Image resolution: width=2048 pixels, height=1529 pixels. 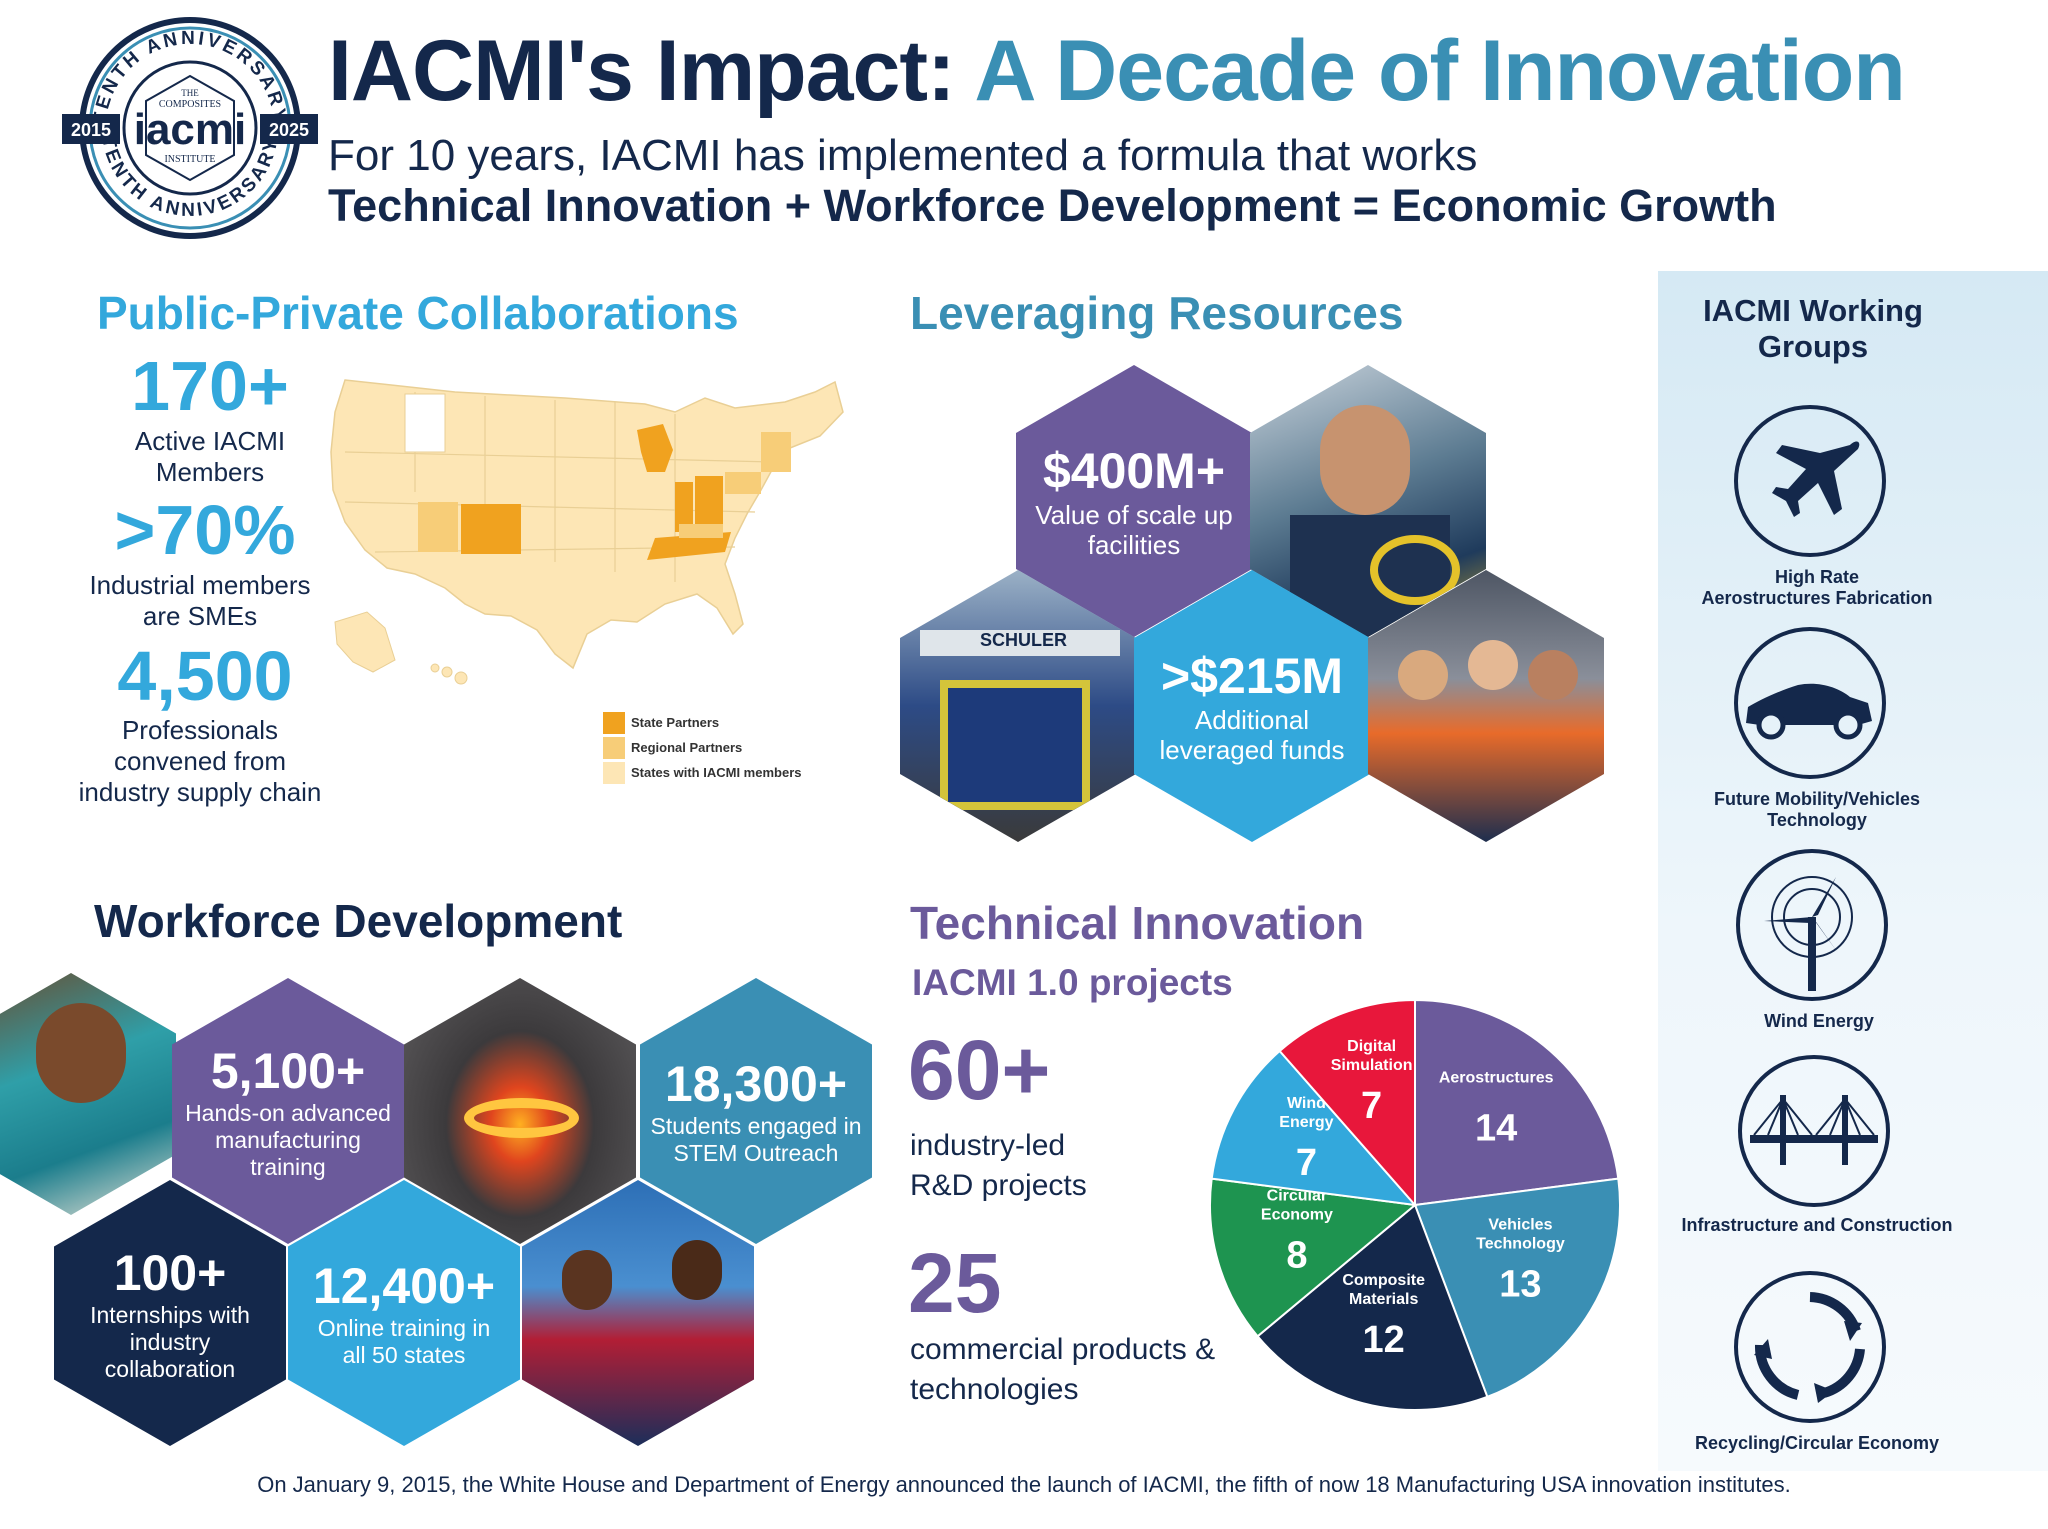 I want to click on page-title: IACMI's Impact: A Decade of Innovation, so click(x=1117, y=71).